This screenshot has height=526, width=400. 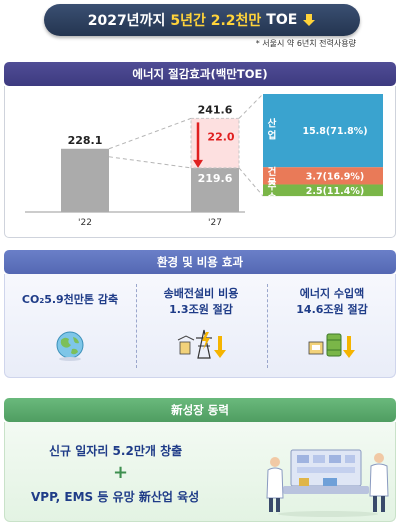 I want to click on bar-value-label: 219.6, so click(x=215, y=178).